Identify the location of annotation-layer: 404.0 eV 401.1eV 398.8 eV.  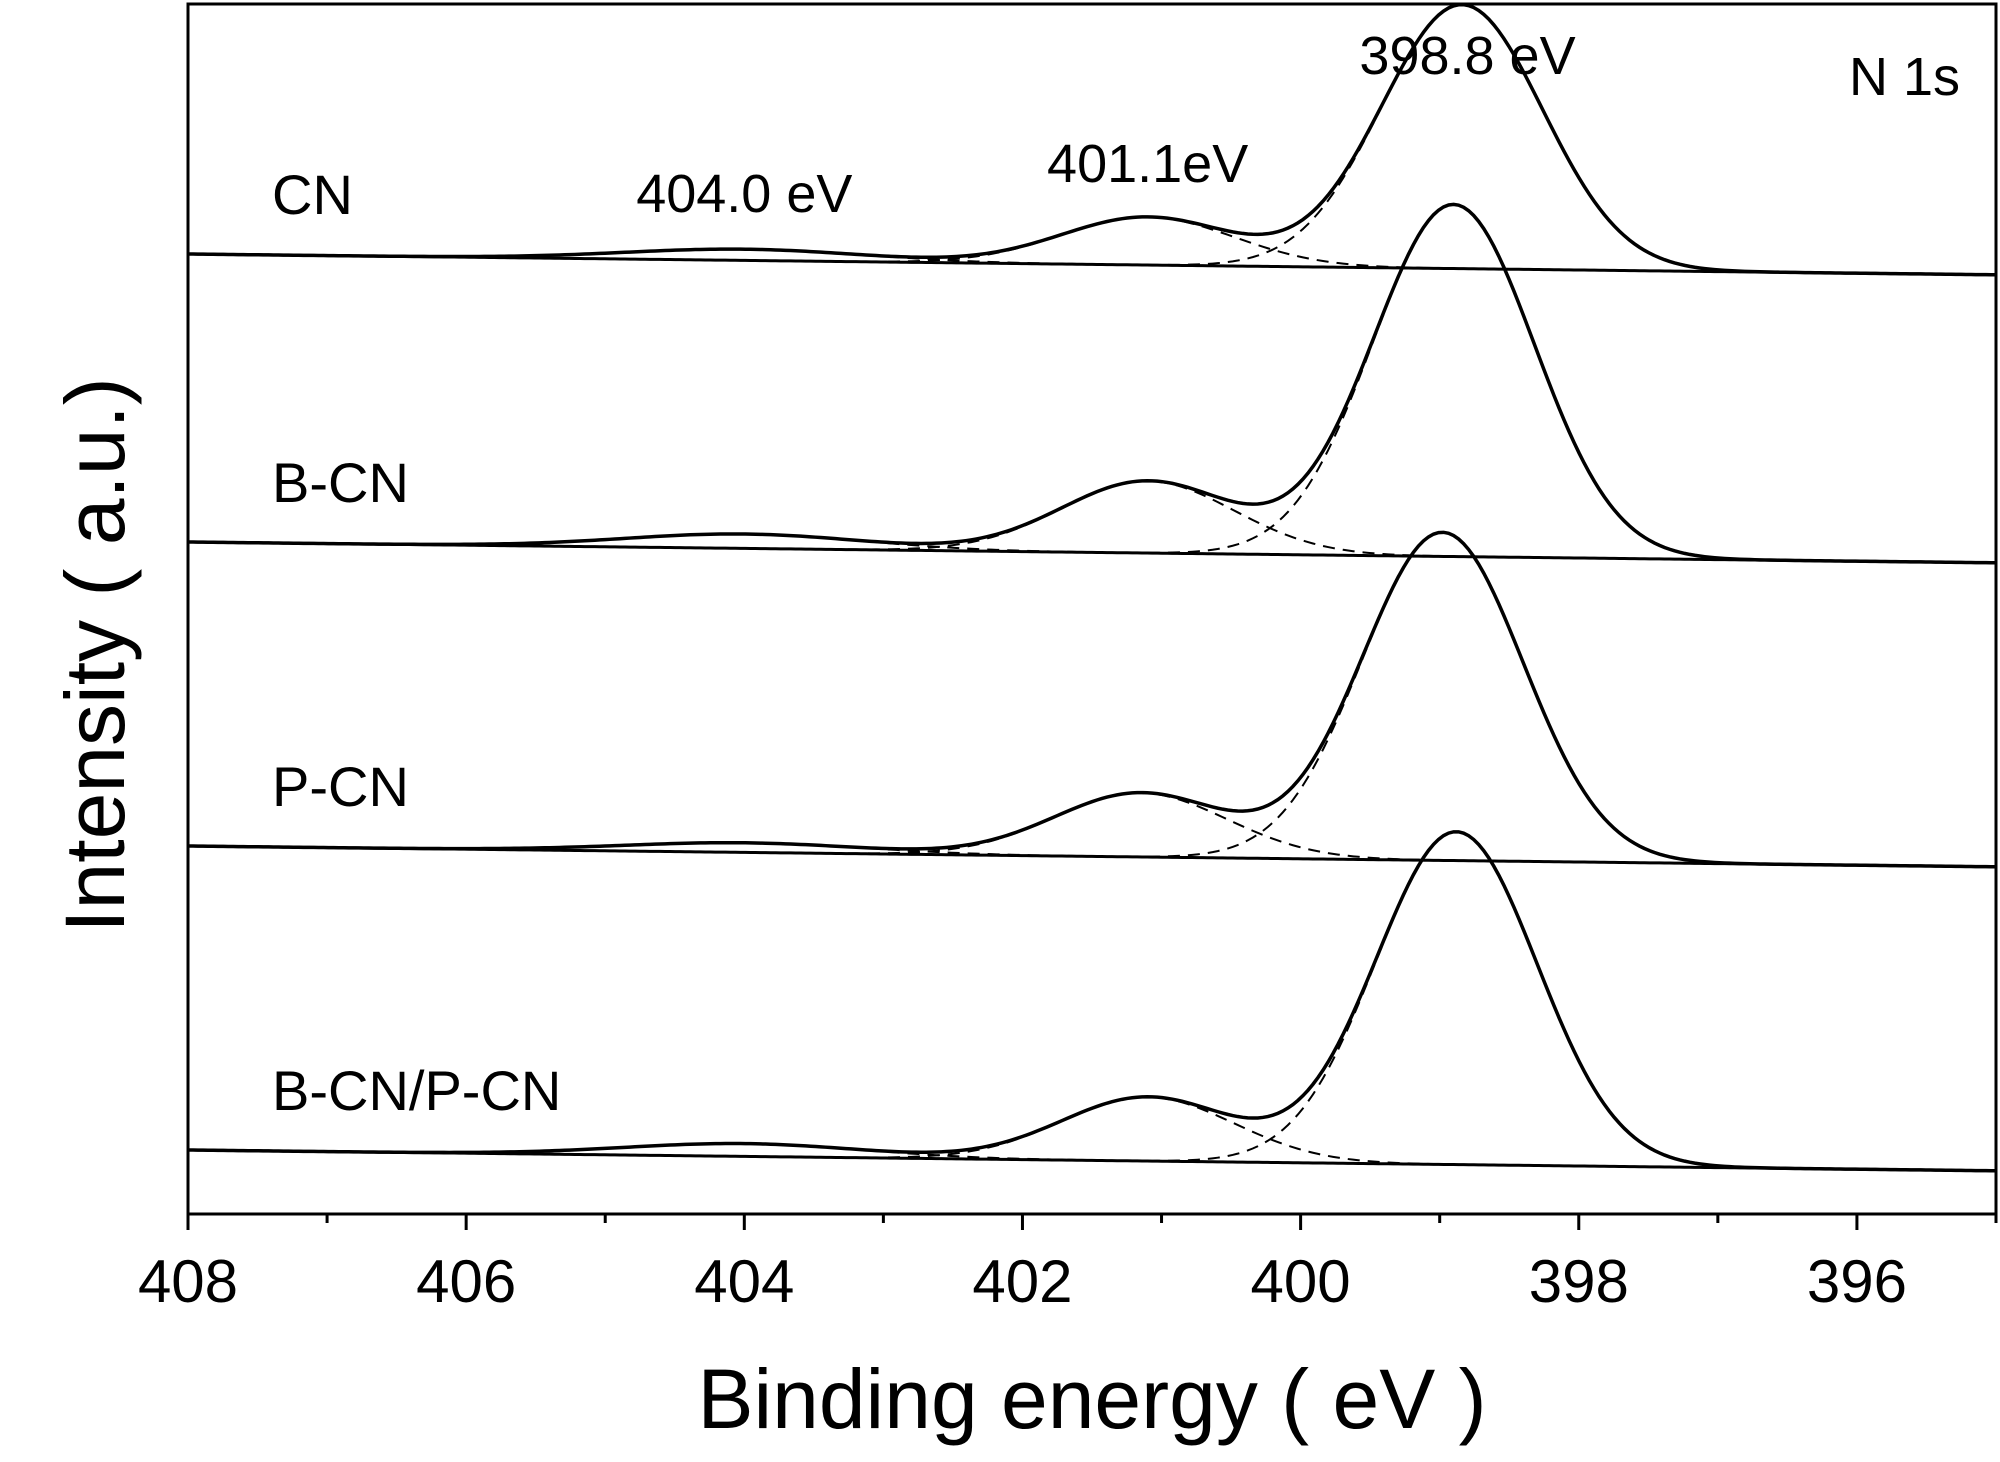
(1105, 125).